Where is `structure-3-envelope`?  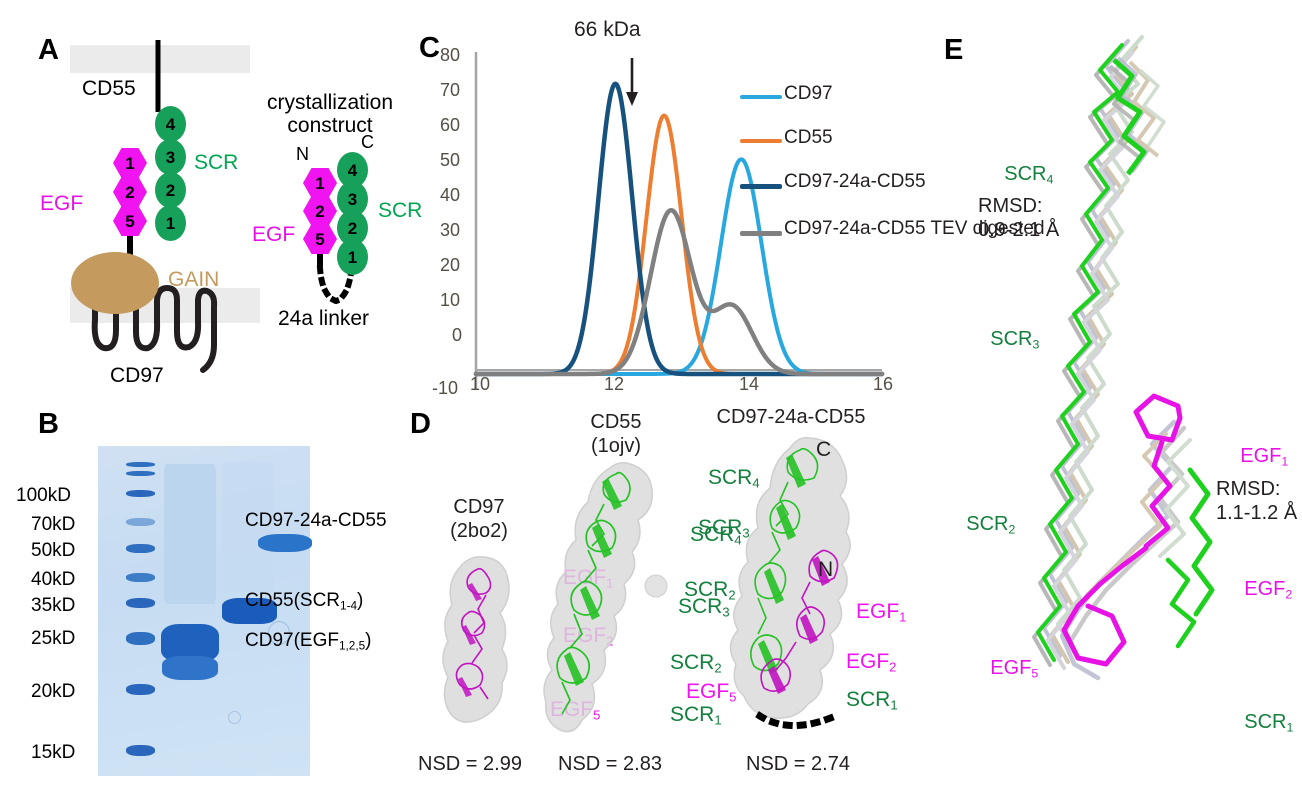
structure-3-envelope is located at coordinates (790, 582).